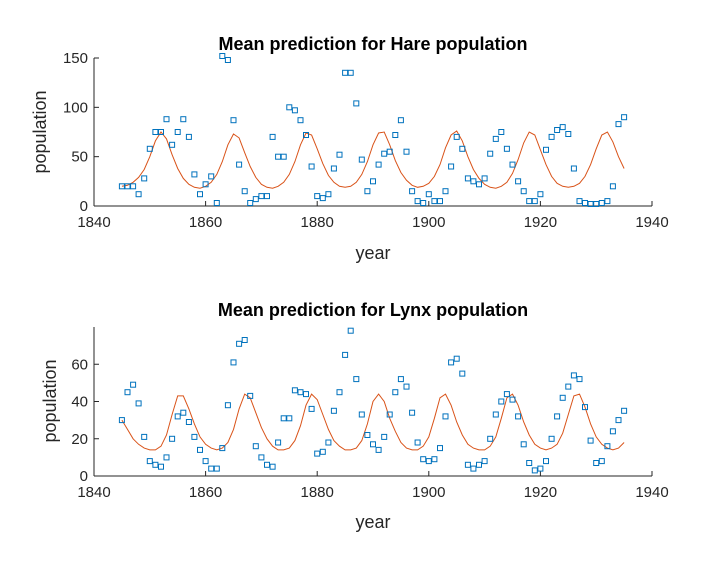  I want to click on hare-y-axis-label: population, so click(40, 131).